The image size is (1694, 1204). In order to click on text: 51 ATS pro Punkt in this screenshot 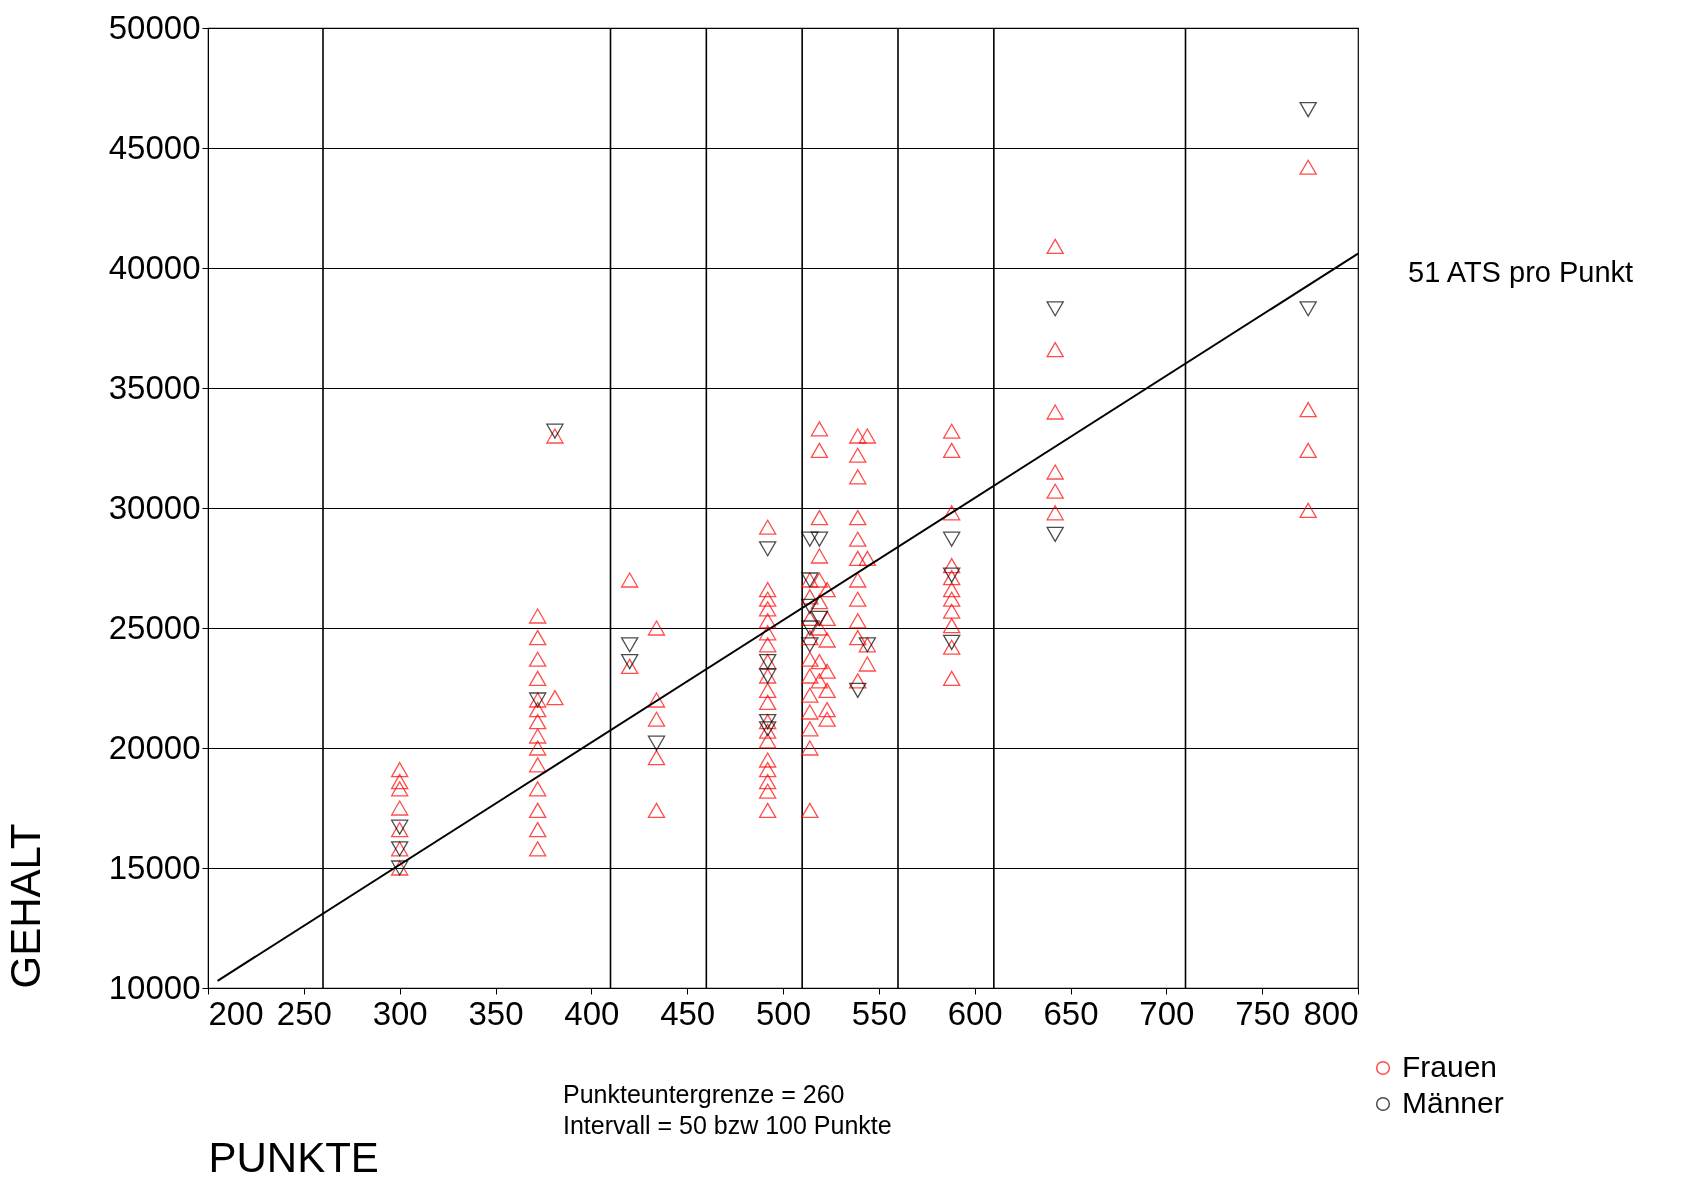, I will do `click(1521, 271)`.